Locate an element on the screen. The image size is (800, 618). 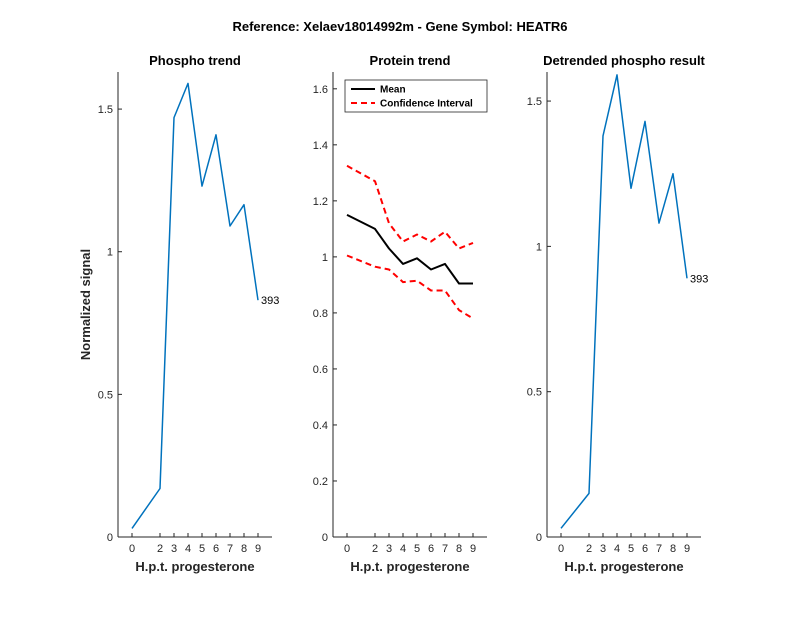
y-tick-label: 0.8 is located at coordinates (320, 314).